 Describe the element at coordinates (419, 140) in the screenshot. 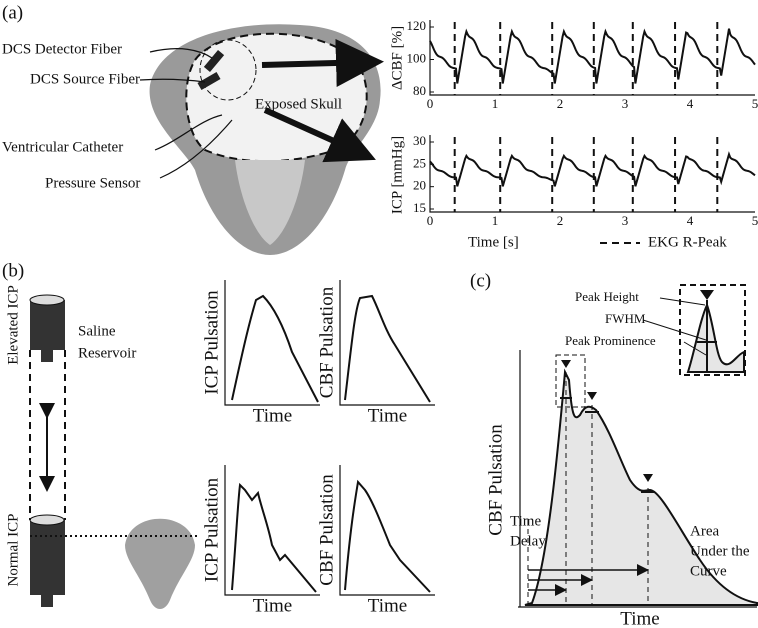

I see `y-tick-label: 30` at that location.